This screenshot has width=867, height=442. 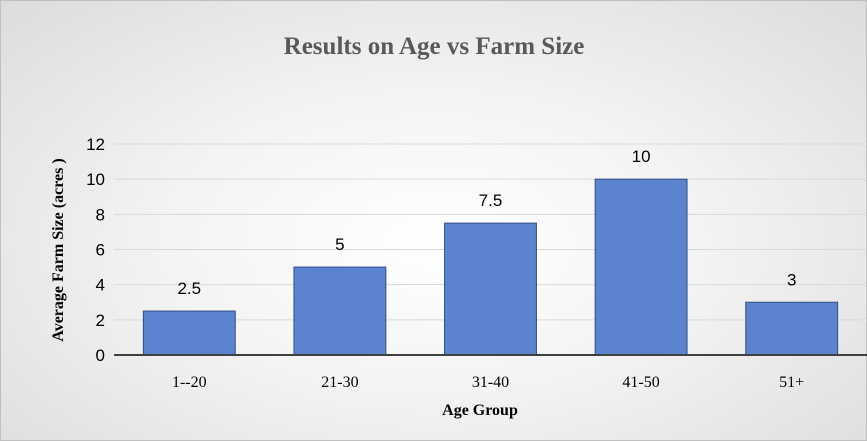 I want to click on bar-51+, so click(x=792, y=328).